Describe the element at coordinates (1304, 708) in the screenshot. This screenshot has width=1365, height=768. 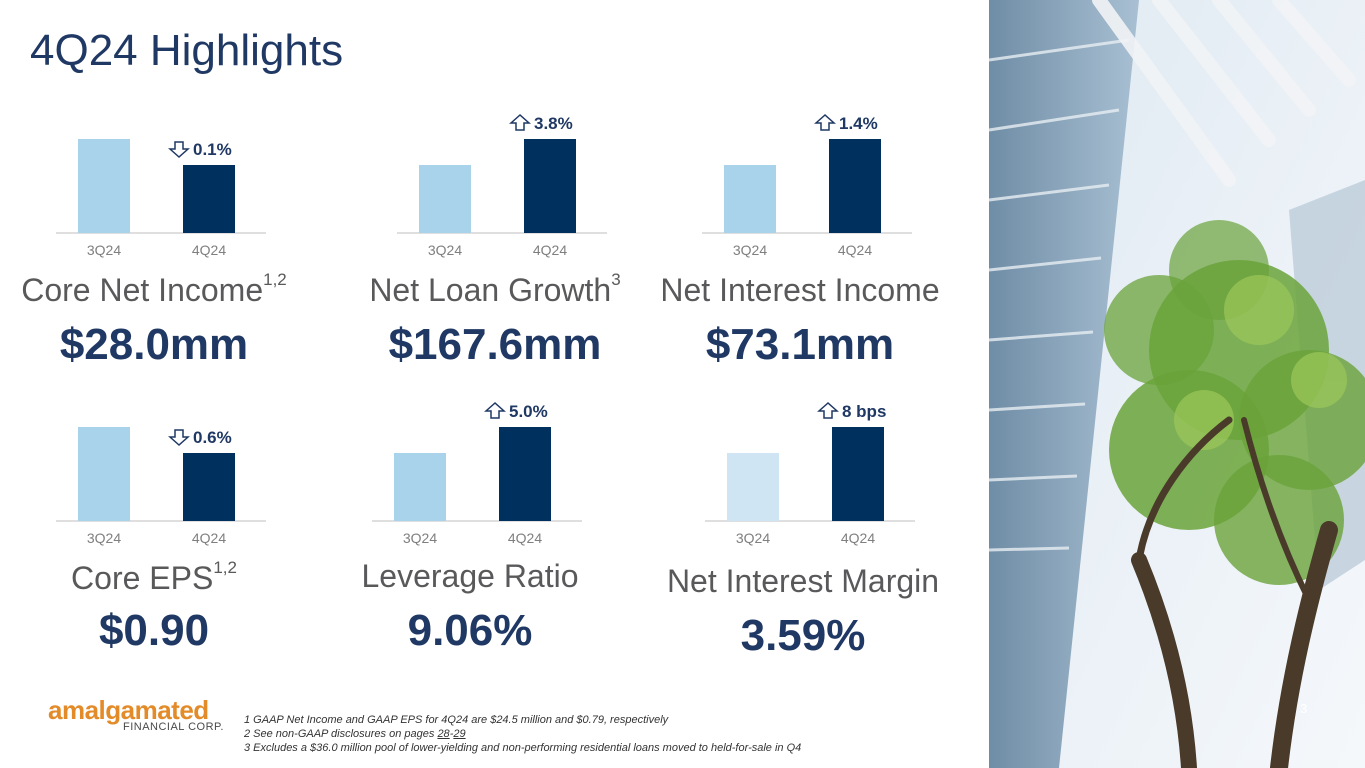
I see `page-number: 3` at that location.